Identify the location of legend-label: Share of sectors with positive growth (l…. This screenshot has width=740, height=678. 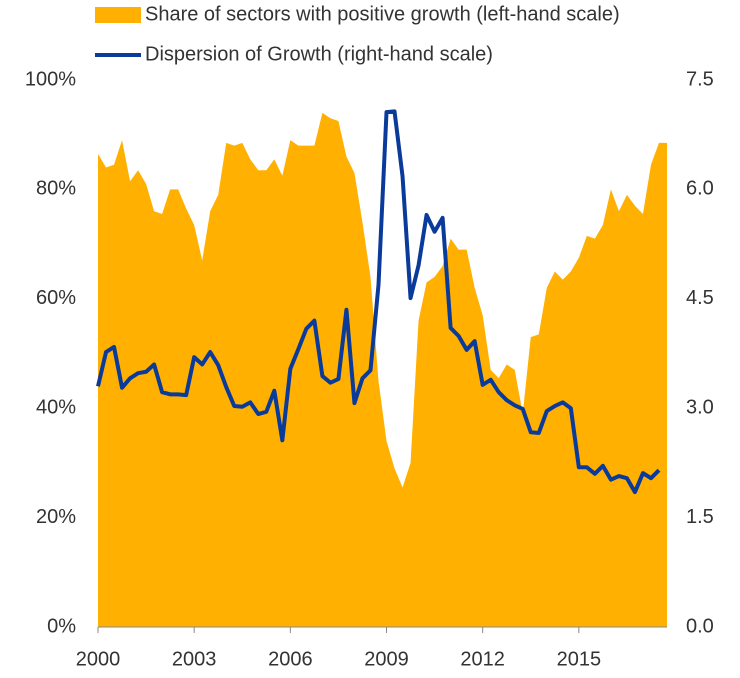
(382, 14).